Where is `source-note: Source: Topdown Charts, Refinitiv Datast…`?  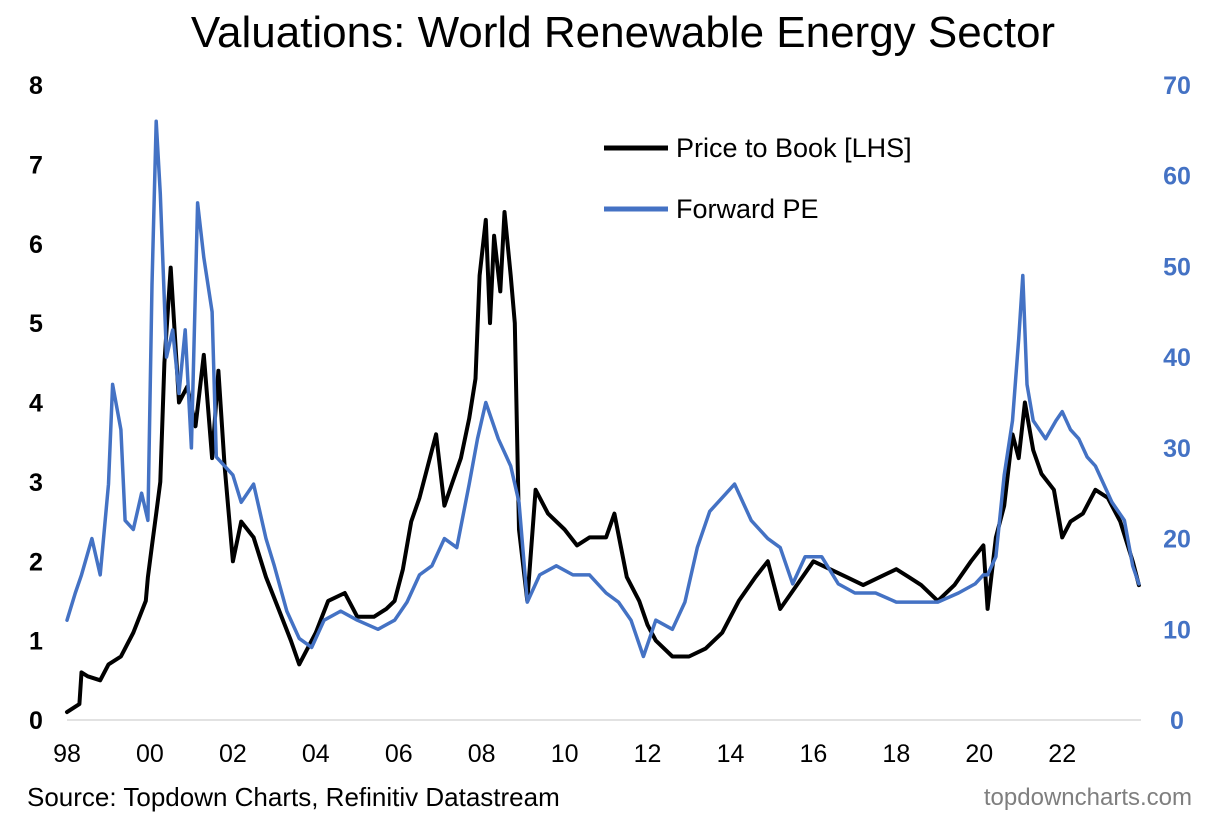 source-note: Source: Topdown Charts, Refinitiv Datast… is located at coordinates (293, 797).